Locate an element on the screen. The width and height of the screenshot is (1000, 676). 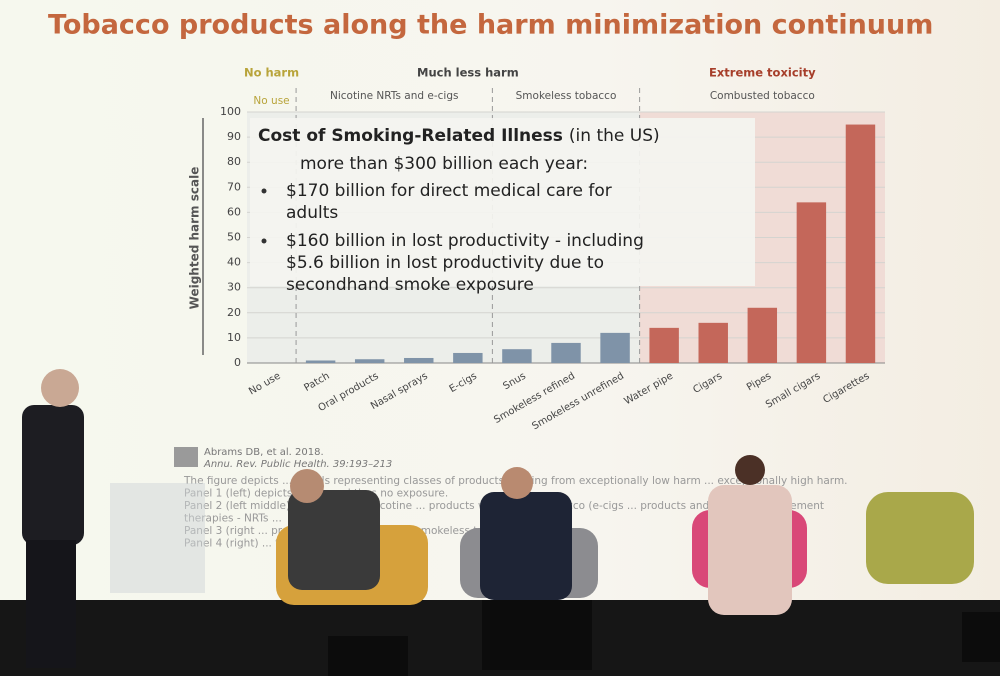
overlay-background is located at coordinates (502, 202).